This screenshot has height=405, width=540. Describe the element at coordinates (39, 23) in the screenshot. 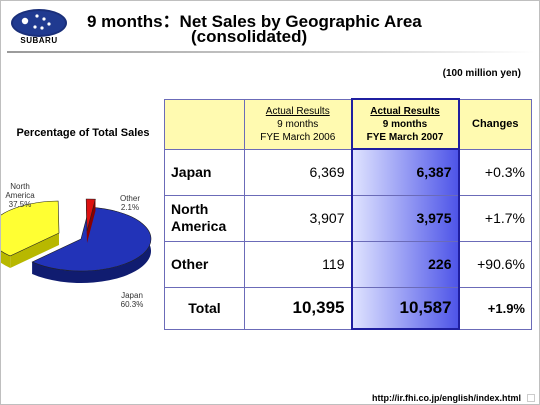

I see `subaru-logo` at that location.